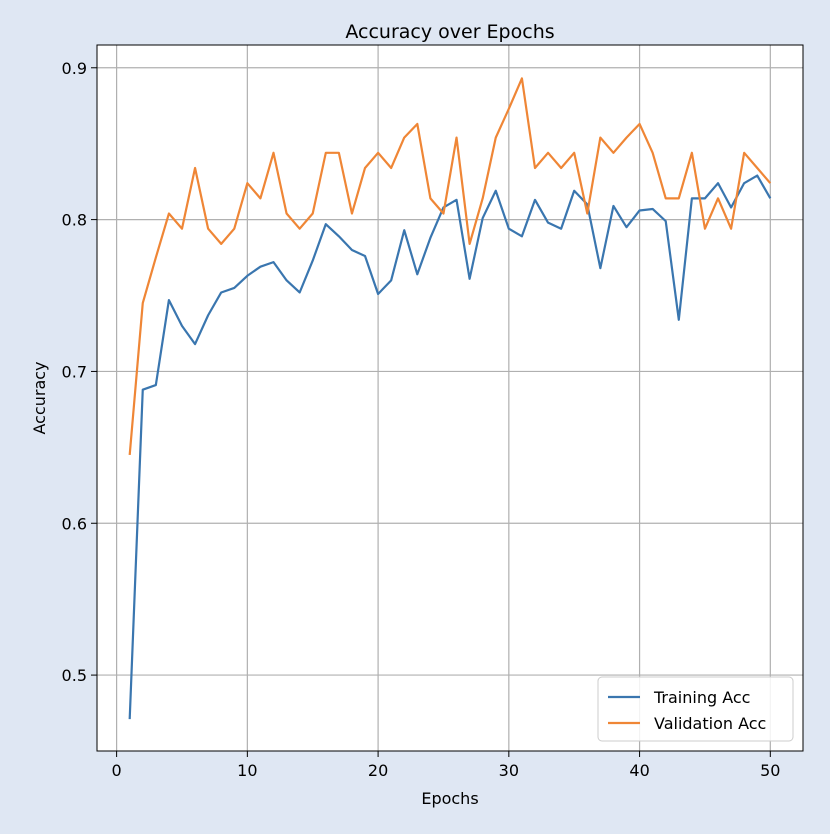 The width and height of the screenshot is (830, 834). I want to click on legend-label: Validation Acc, so click(710, 723).